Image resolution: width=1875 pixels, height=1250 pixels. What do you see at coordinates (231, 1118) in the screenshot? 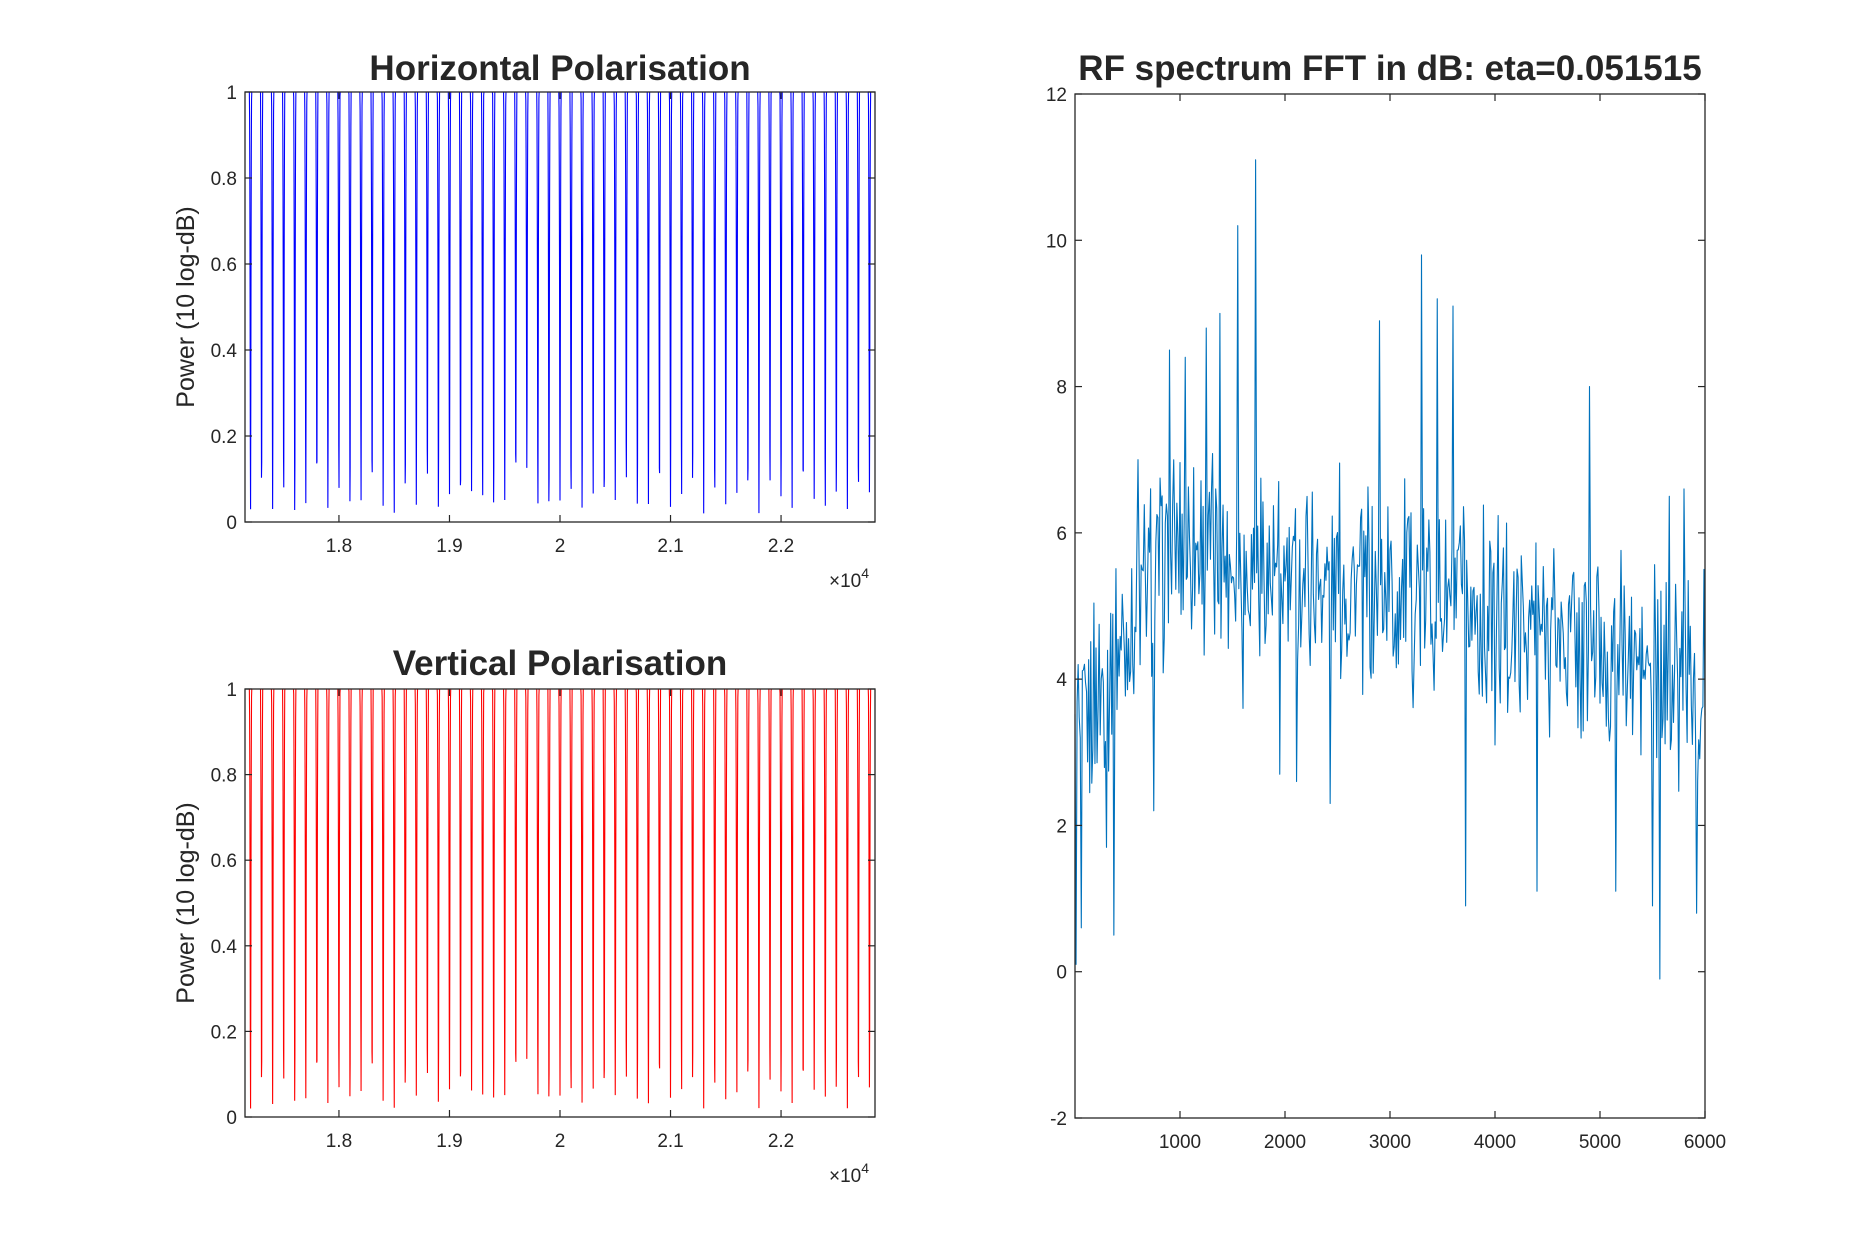
I see `v-y-tick-label: 0` at bounding box center [231, 1118].